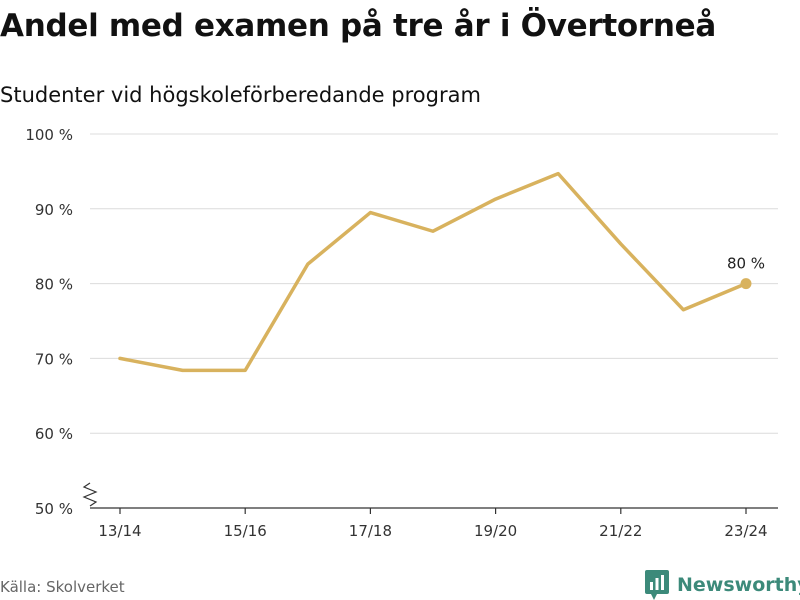 Image resolution: width=800 pixels, height=600 pixels. I want to click on bar-chart-icon, so click(657, 585).